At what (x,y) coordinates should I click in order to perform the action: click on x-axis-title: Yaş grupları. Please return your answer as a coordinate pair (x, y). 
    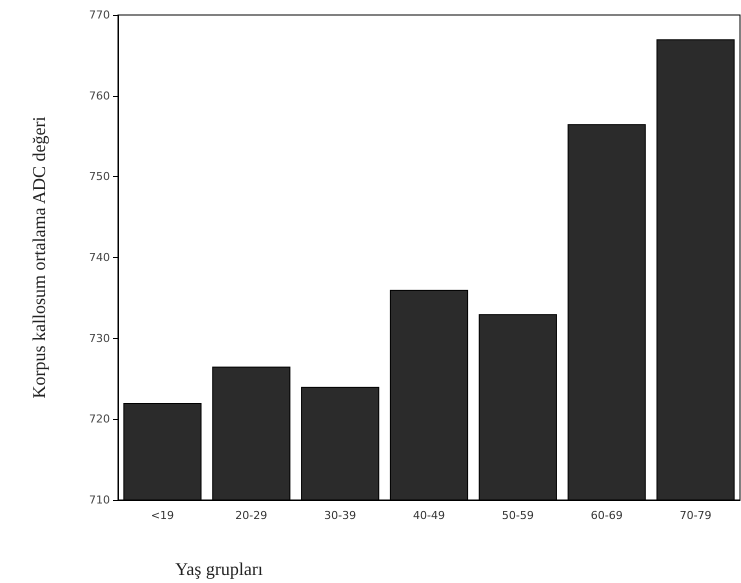
    Looking at the image, I should click on (219, 569).